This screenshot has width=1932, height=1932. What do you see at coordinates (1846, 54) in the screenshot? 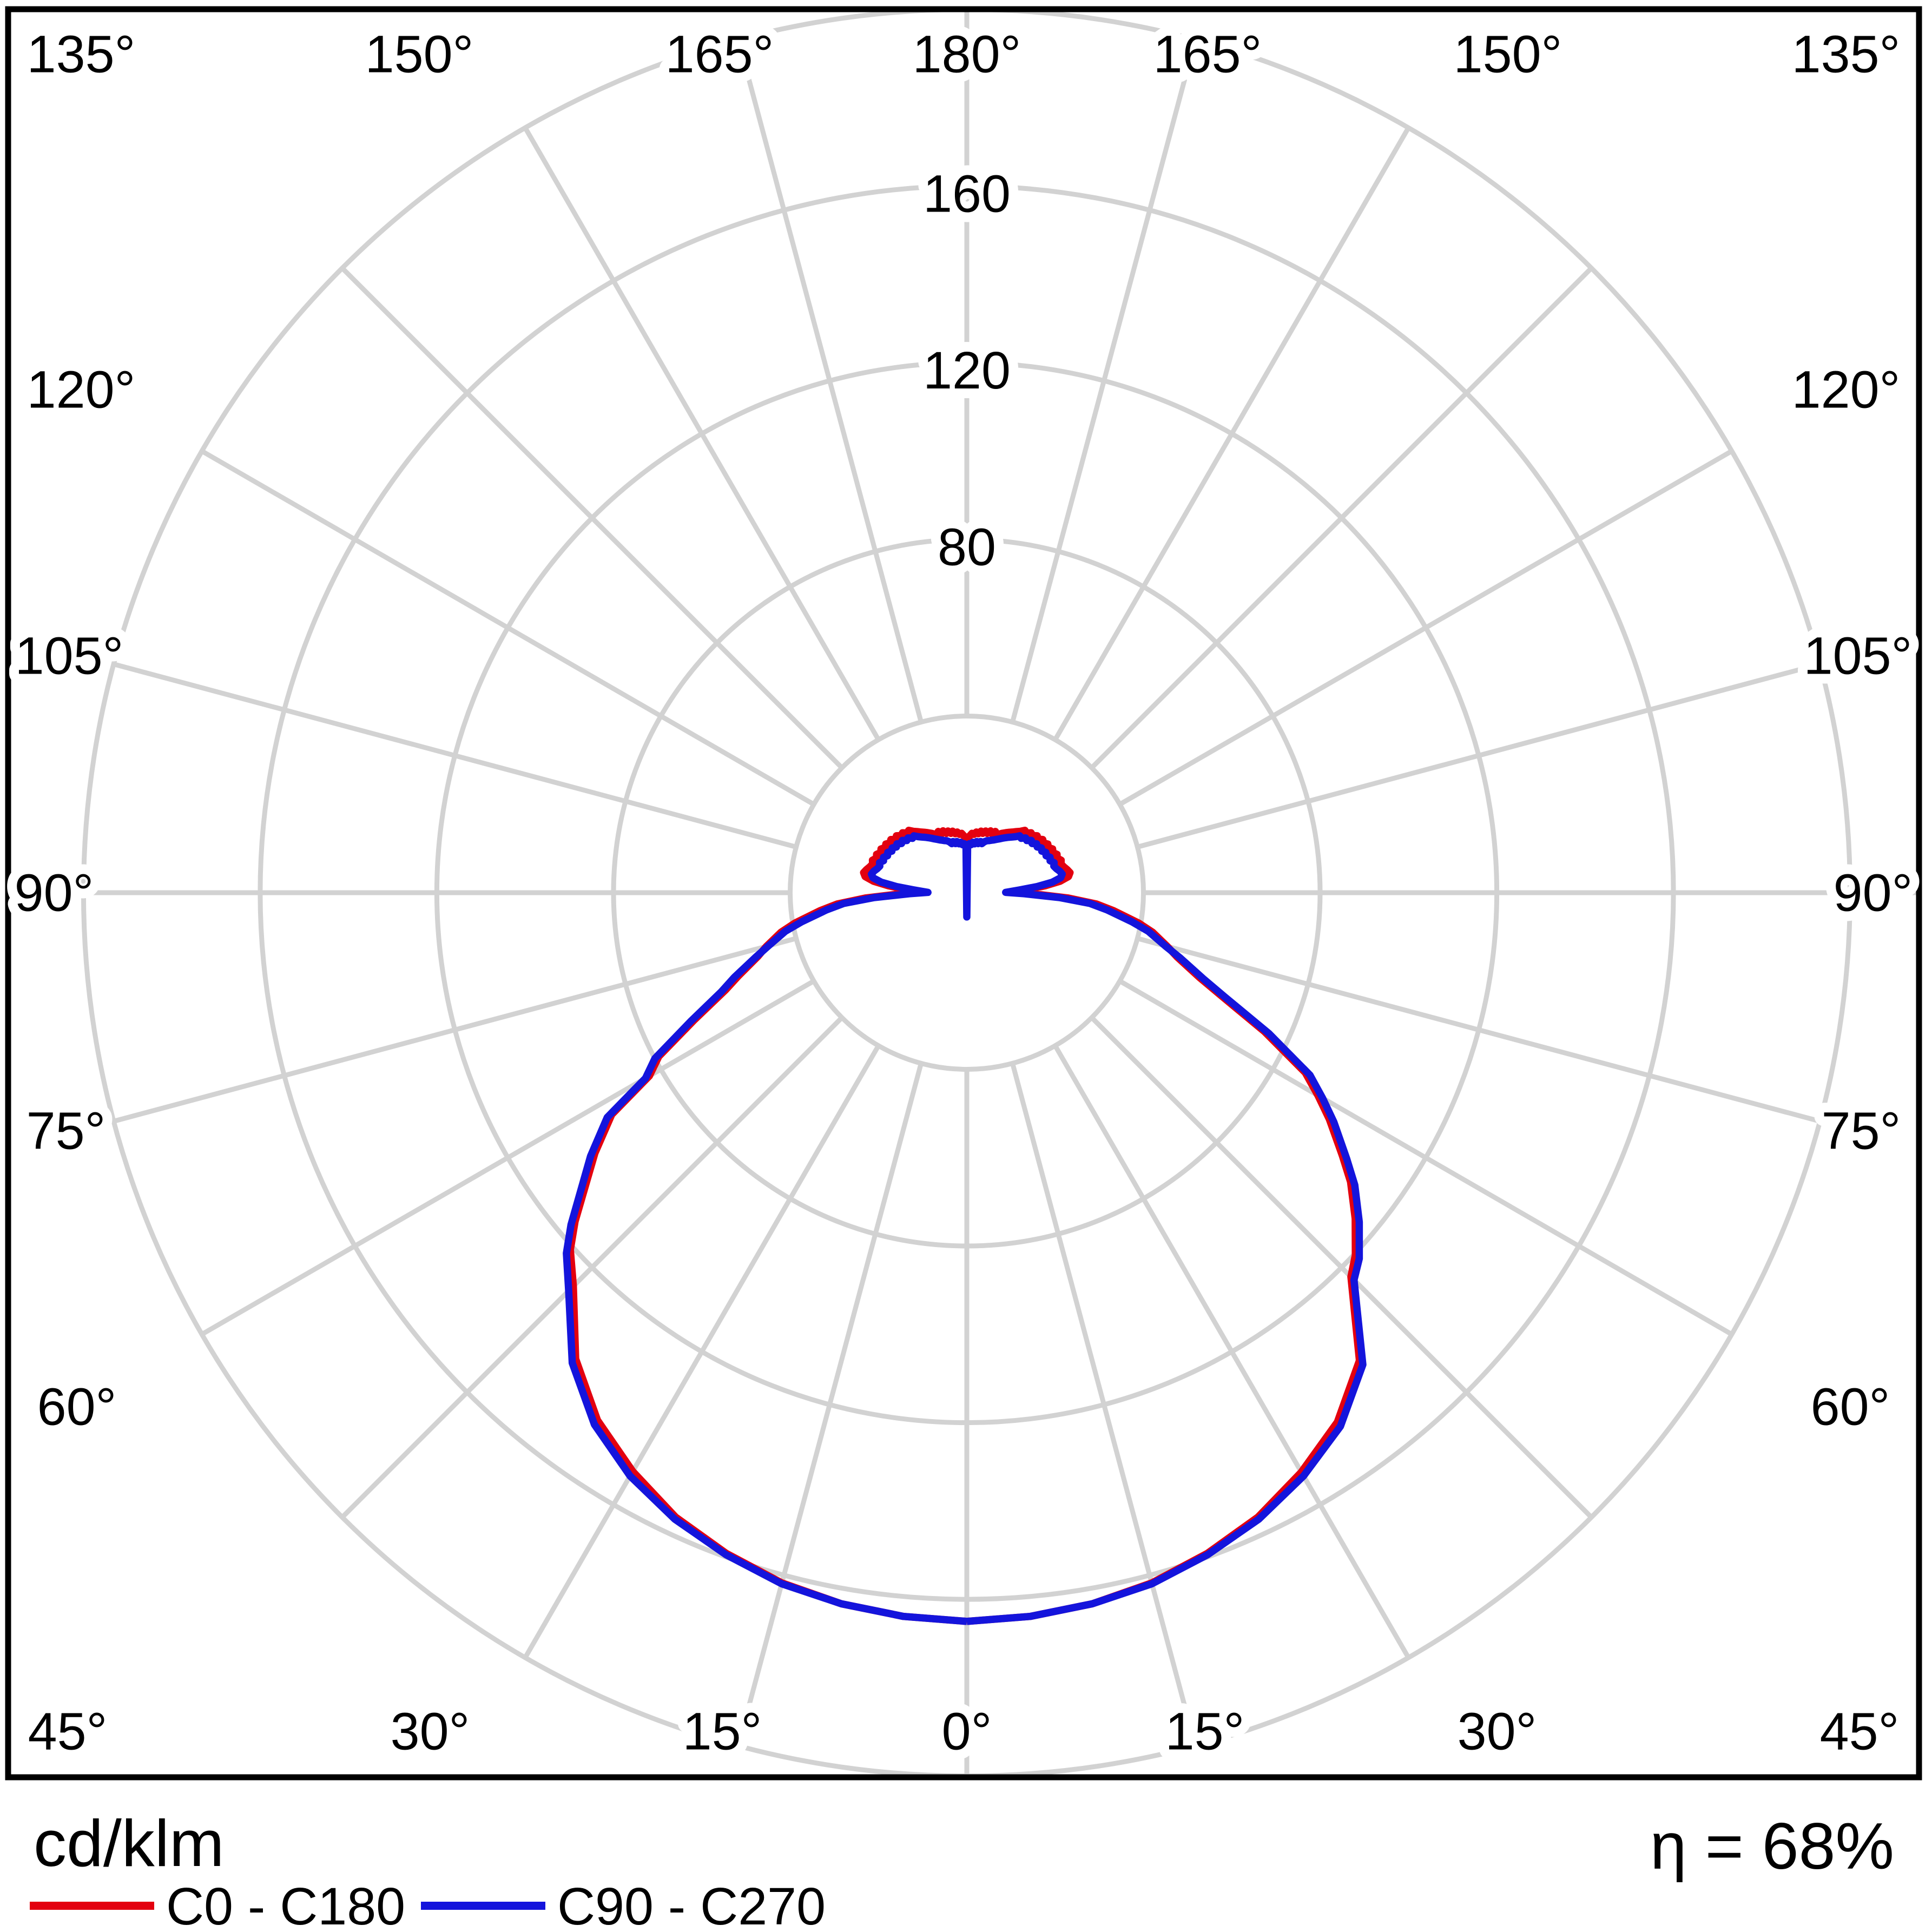
I see `angle-label-top-6: 135°` at bounding box center [1846, 54].